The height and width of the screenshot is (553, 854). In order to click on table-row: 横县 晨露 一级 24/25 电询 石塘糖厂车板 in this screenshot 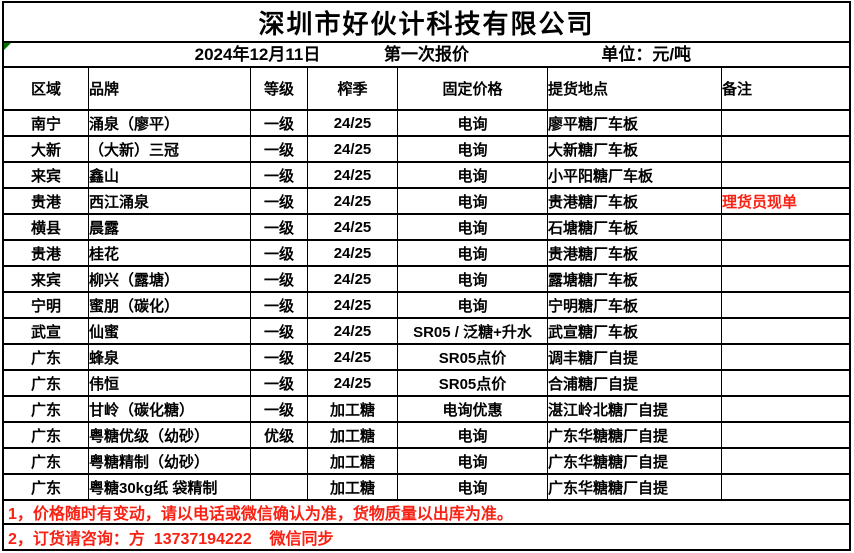, I will do `click(426, 228)`.